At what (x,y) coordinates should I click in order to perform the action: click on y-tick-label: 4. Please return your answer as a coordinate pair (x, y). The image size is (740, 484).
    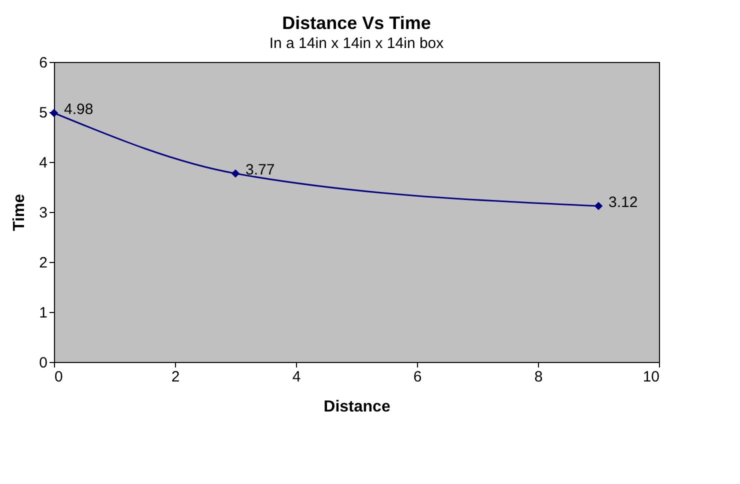
    Looking at the image, I should click on (43, 163).